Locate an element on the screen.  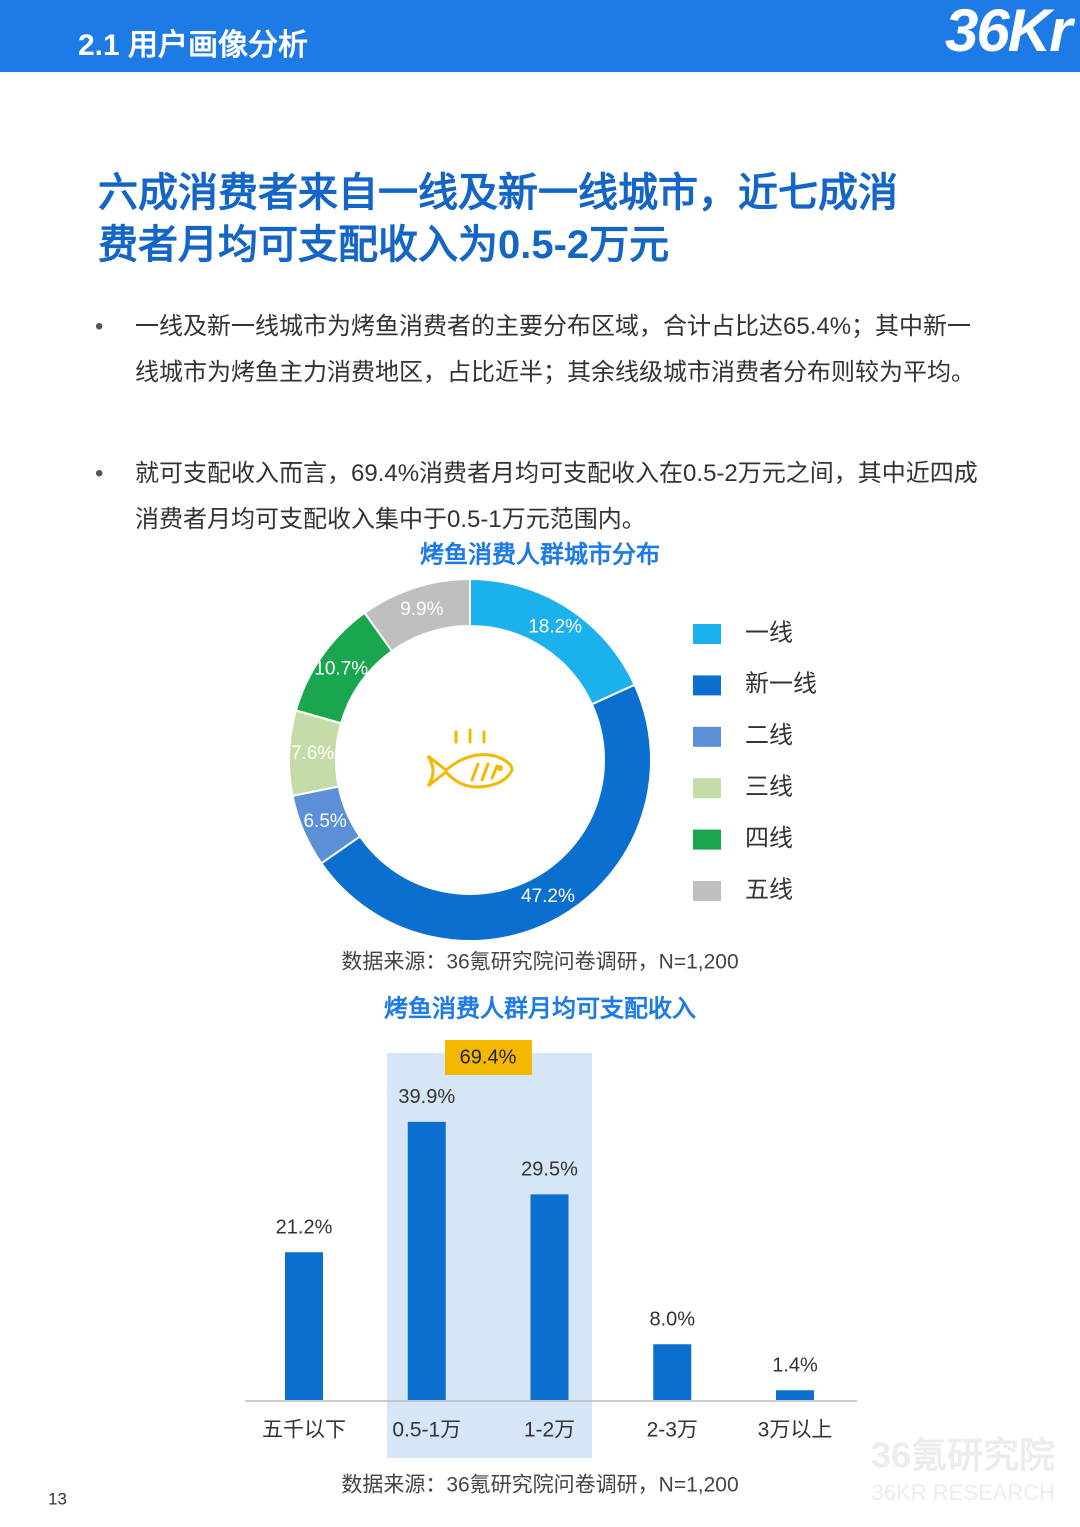
annotation-box is located at coordinates (488, 1057).